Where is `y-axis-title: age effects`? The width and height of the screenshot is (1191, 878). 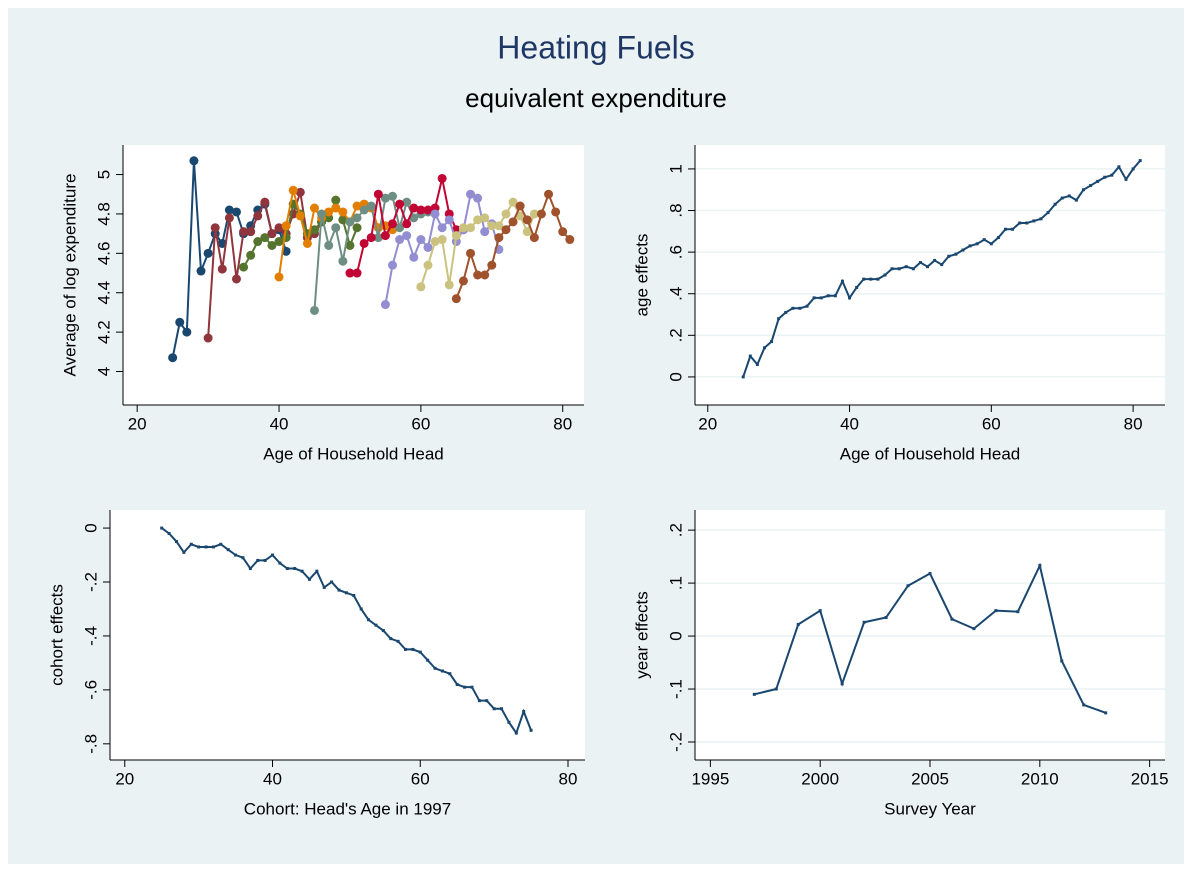
y-axis-title: age effects is located at coordinates (641, 275).